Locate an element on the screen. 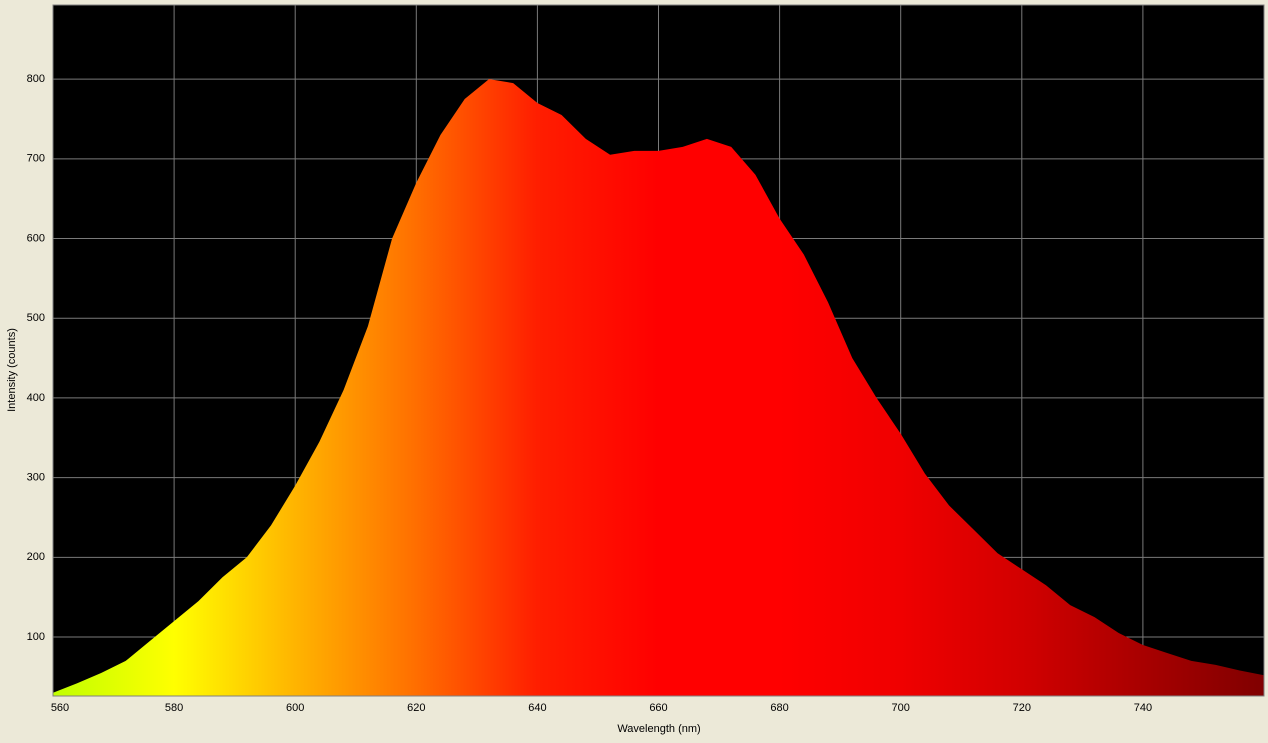 The image size is (1268, 743). x-tick-label: 580 is located at coordinates (174, 708).